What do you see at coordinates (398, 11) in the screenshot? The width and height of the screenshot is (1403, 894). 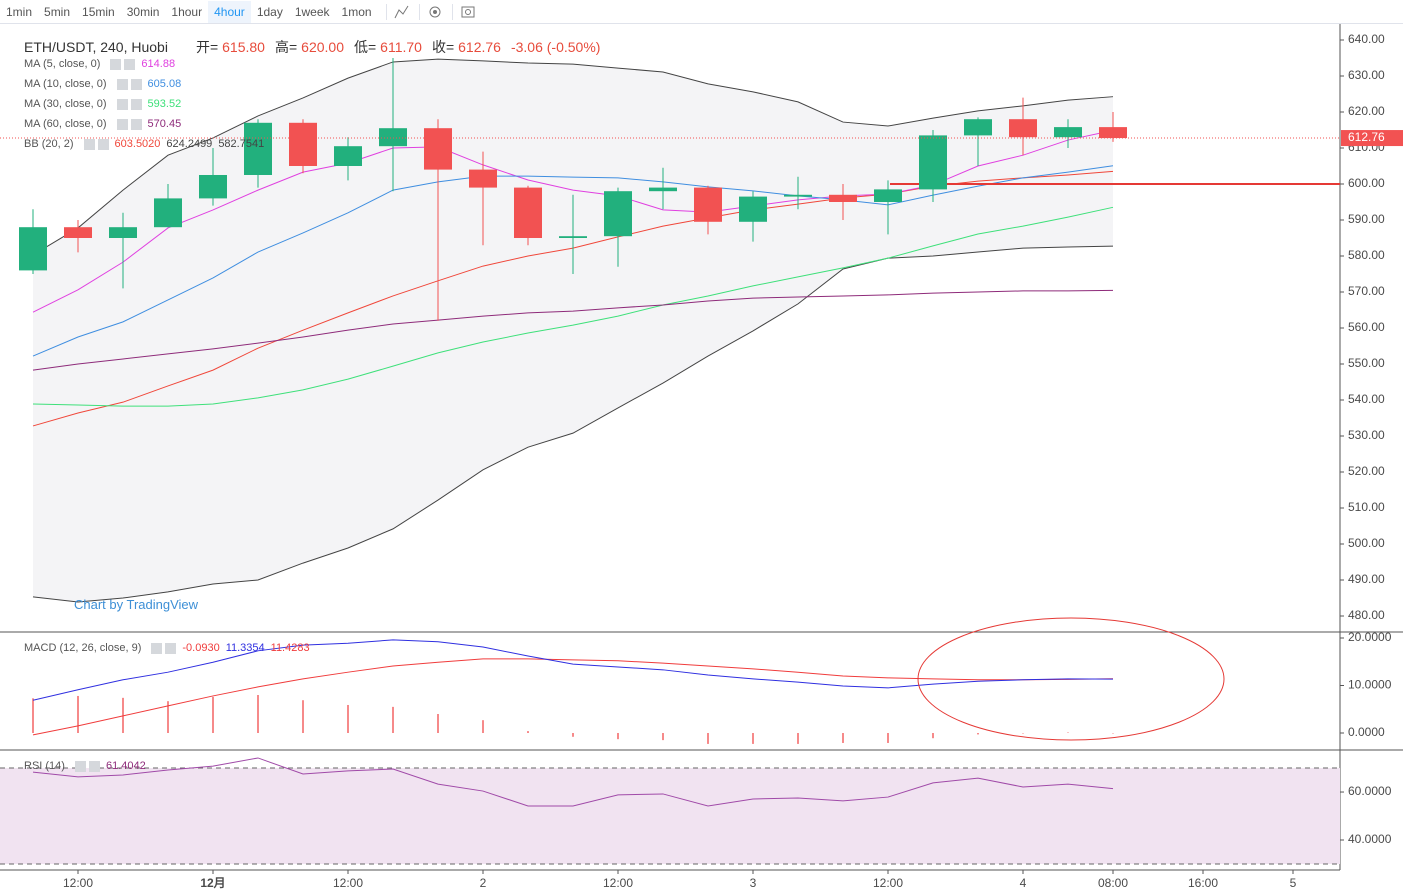 I see `chart-style-button` at bounding box center [398, 11].